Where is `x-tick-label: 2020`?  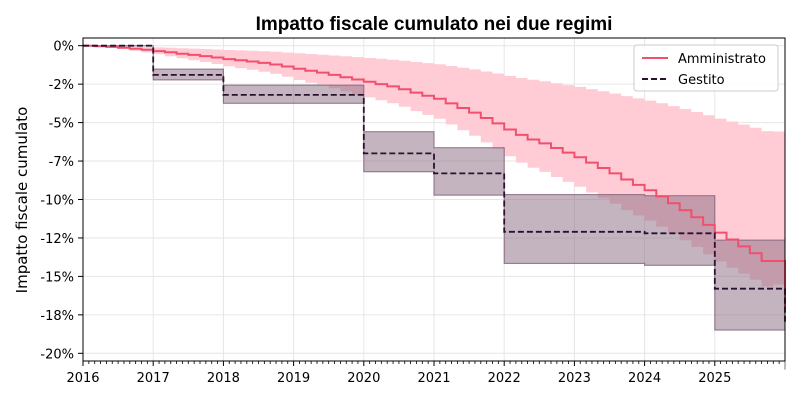
x-tick-label: 2020 is located at coordinates (363, 378).